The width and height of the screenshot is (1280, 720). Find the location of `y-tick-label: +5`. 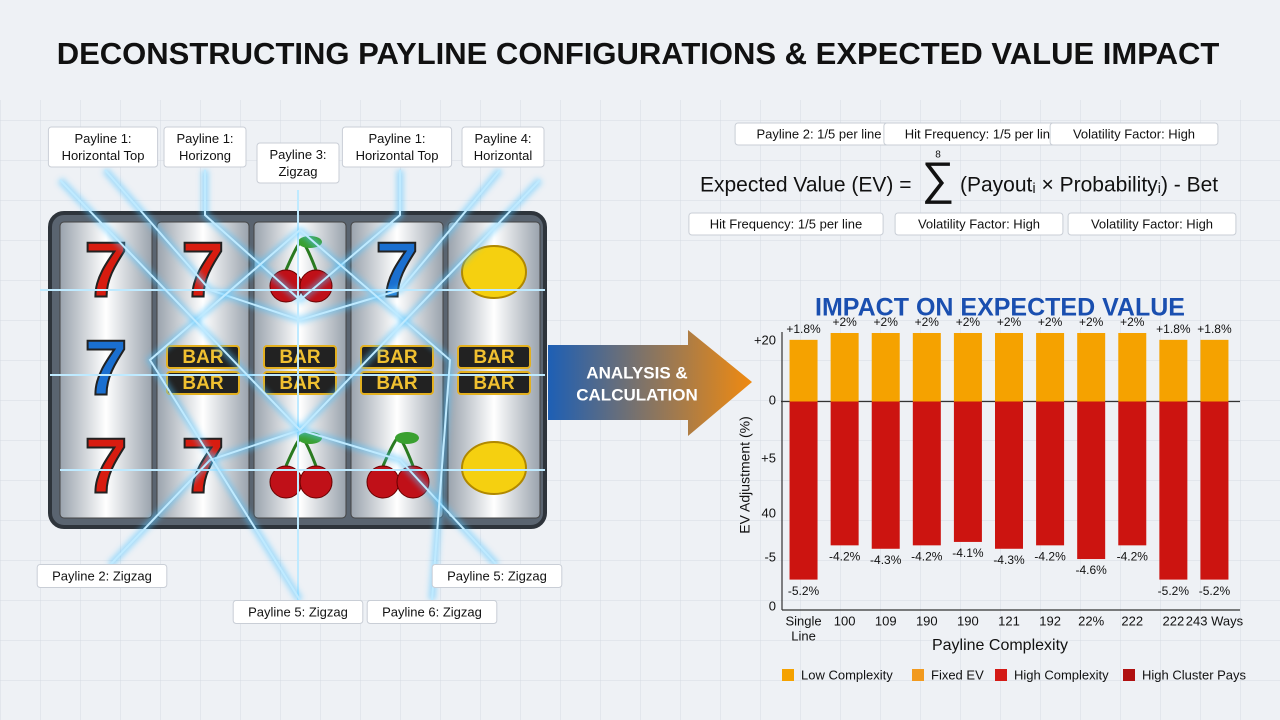

y-tick-label: +5 is located at coordinates (768, 457).